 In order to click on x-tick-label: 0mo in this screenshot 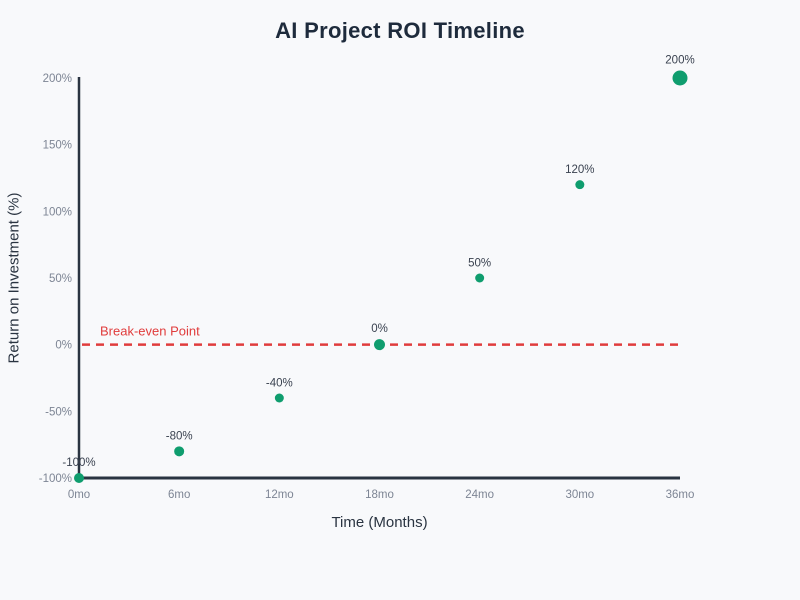, I will do `click(79, 495)`.